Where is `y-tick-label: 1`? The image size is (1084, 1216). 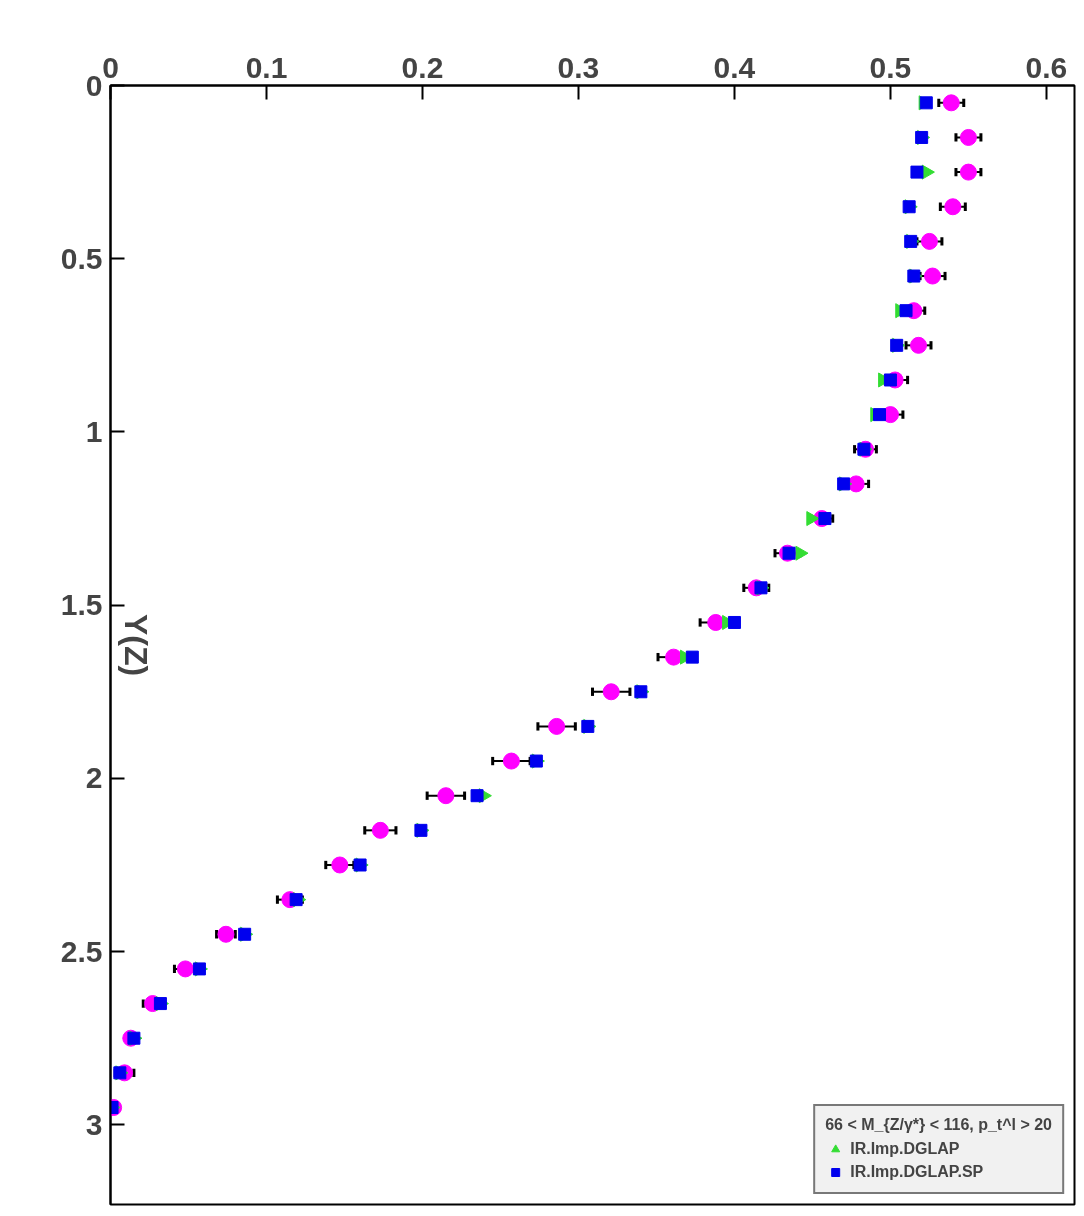 y-tick-label: 1 is located at coordinates (94, 431).